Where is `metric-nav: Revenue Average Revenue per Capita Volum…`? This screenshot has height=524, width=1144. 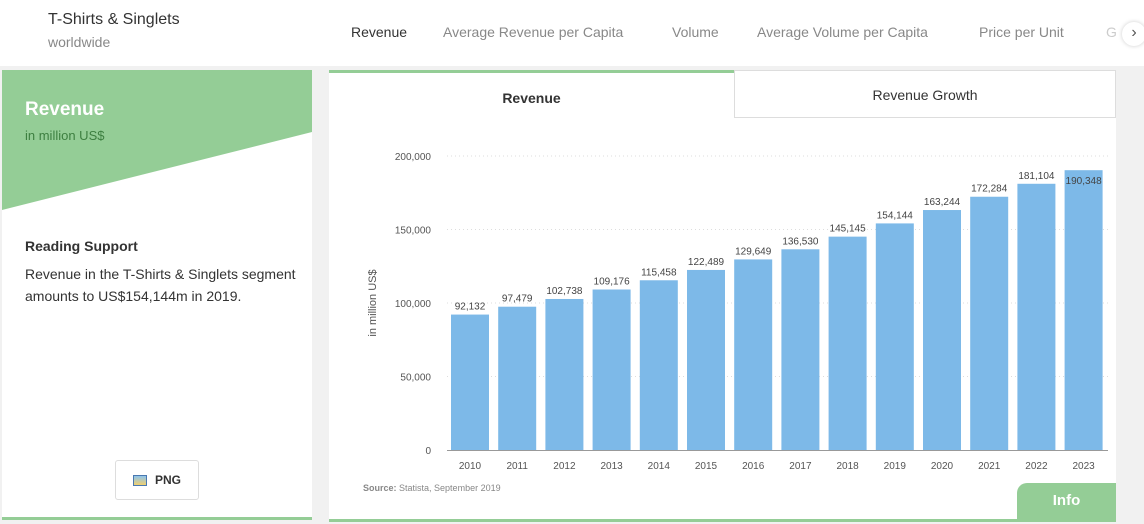 metric-nav: Revenue Average Revenue per Capita Volum… is located at coordinates (734, 34).